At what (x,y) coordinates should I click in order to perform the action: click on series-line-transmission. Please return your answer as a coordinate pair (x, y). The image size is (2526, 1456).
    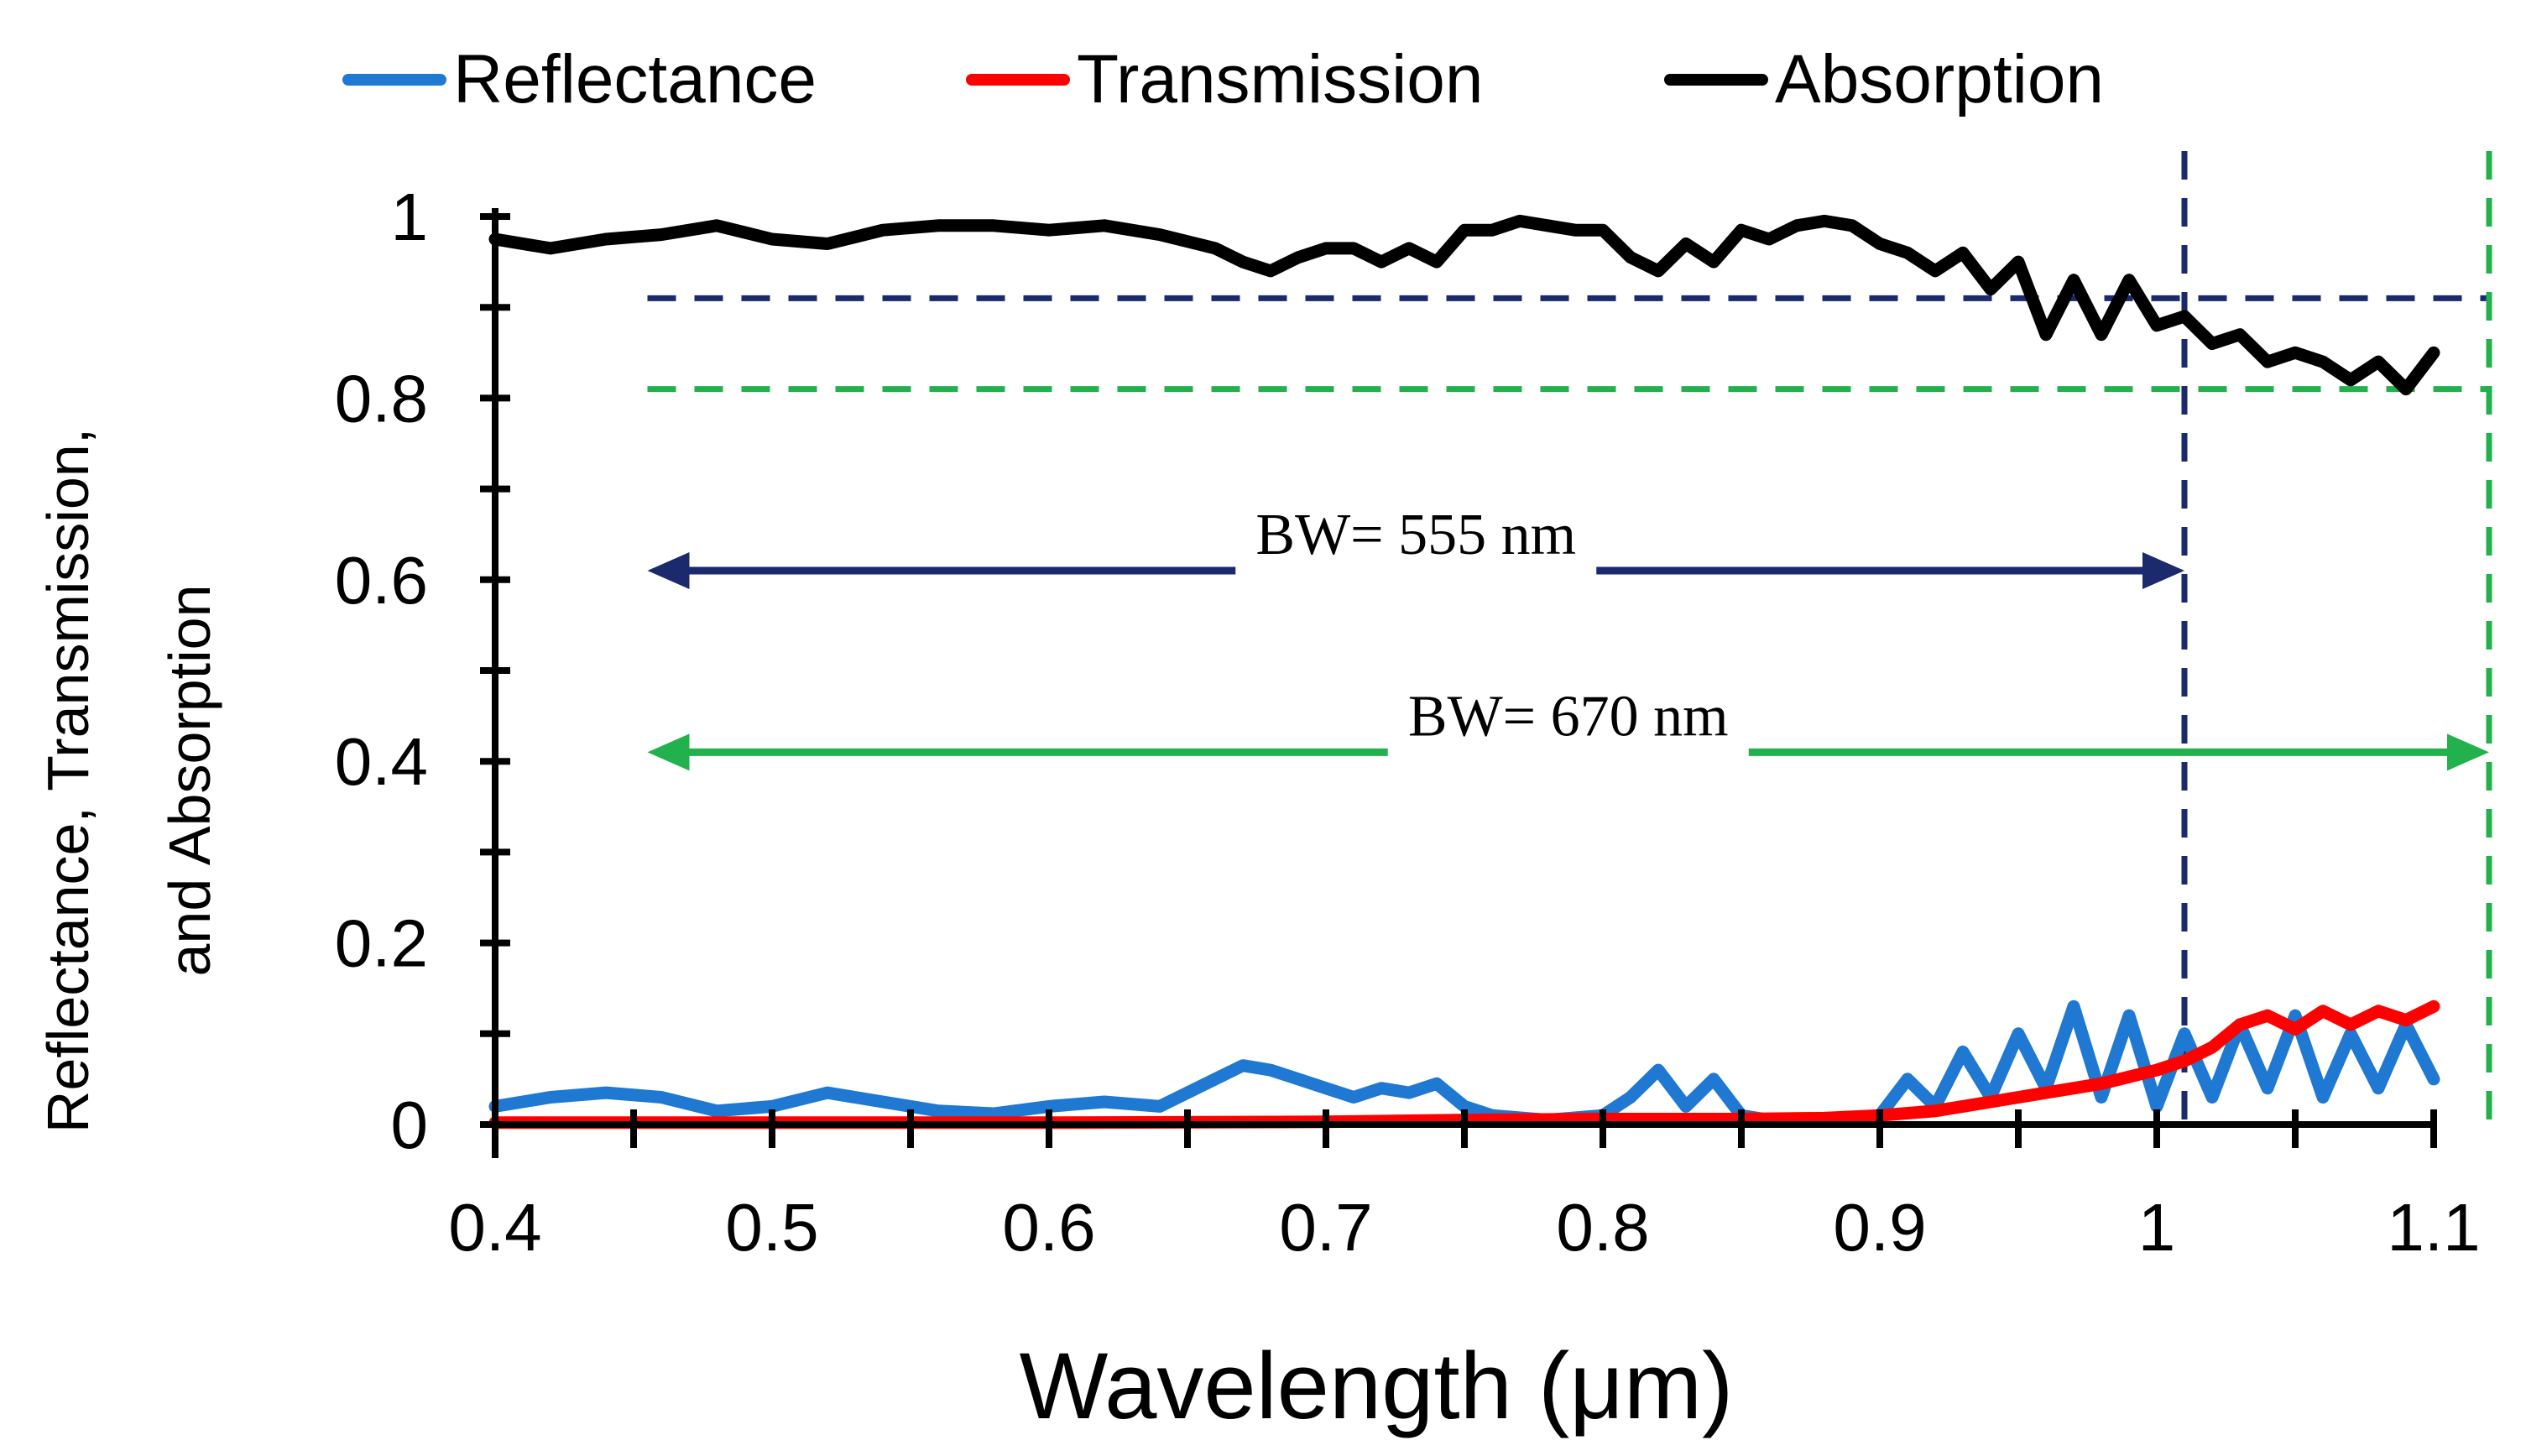
    Looking at the image, I should click on (1464, 1064).